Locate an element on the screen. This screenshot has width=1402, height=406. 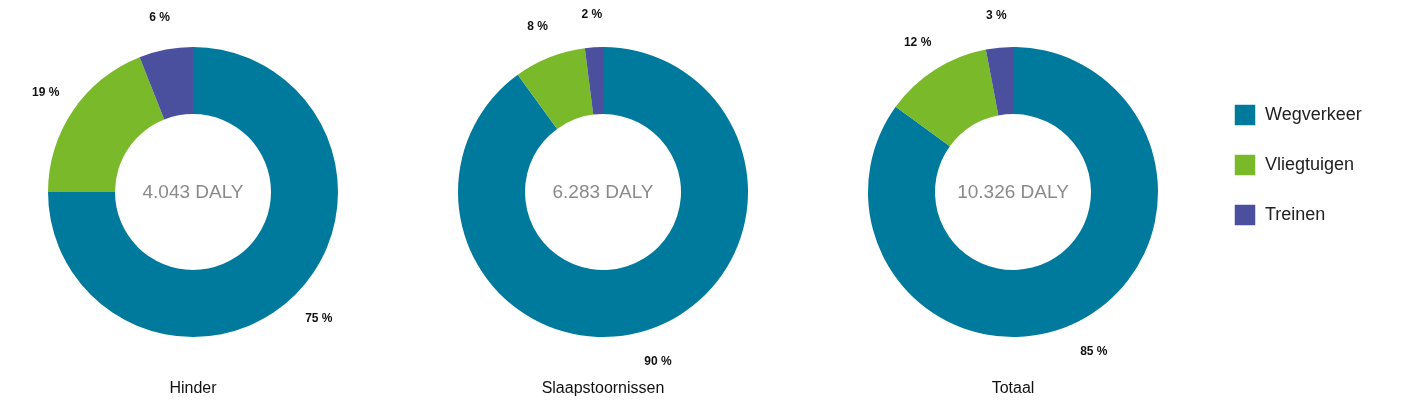
text: 6.283 DALY is located at coordinates (603, 191).